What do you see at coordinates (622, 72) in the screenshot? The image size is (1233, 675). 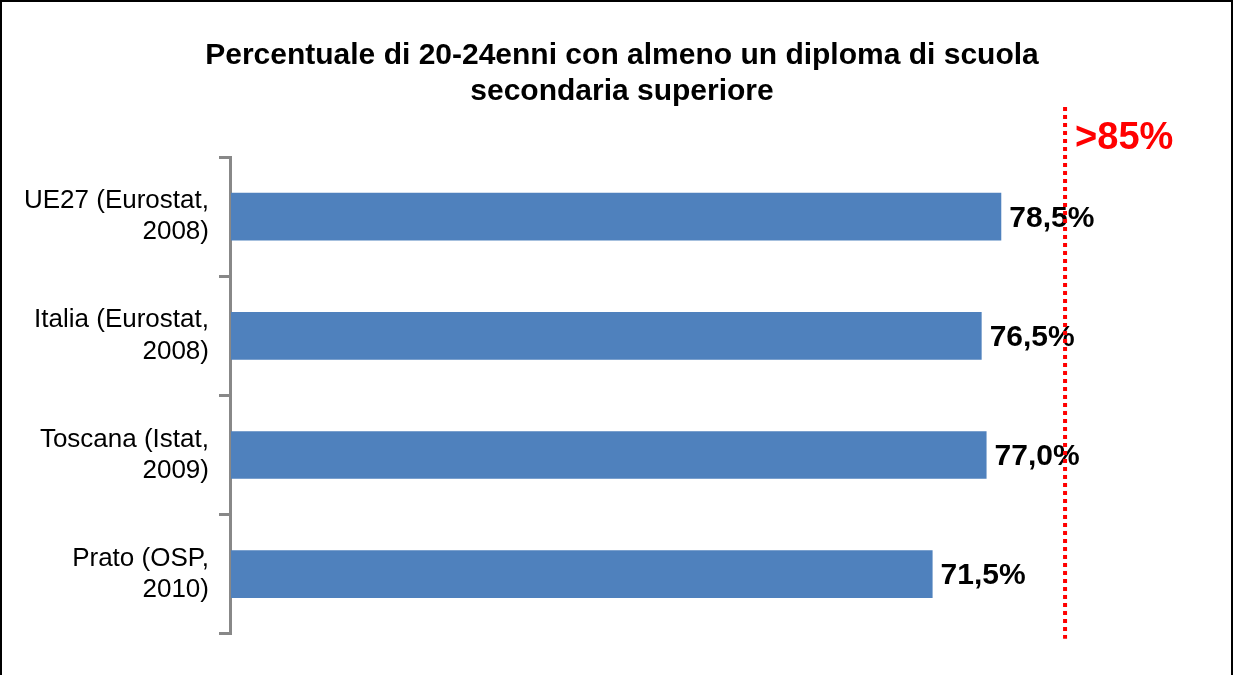 I see `chart-title: Percentuale di 20-24enni con almeno un diploma di scuola secondaria superiore` at bounding box center [622, 72].